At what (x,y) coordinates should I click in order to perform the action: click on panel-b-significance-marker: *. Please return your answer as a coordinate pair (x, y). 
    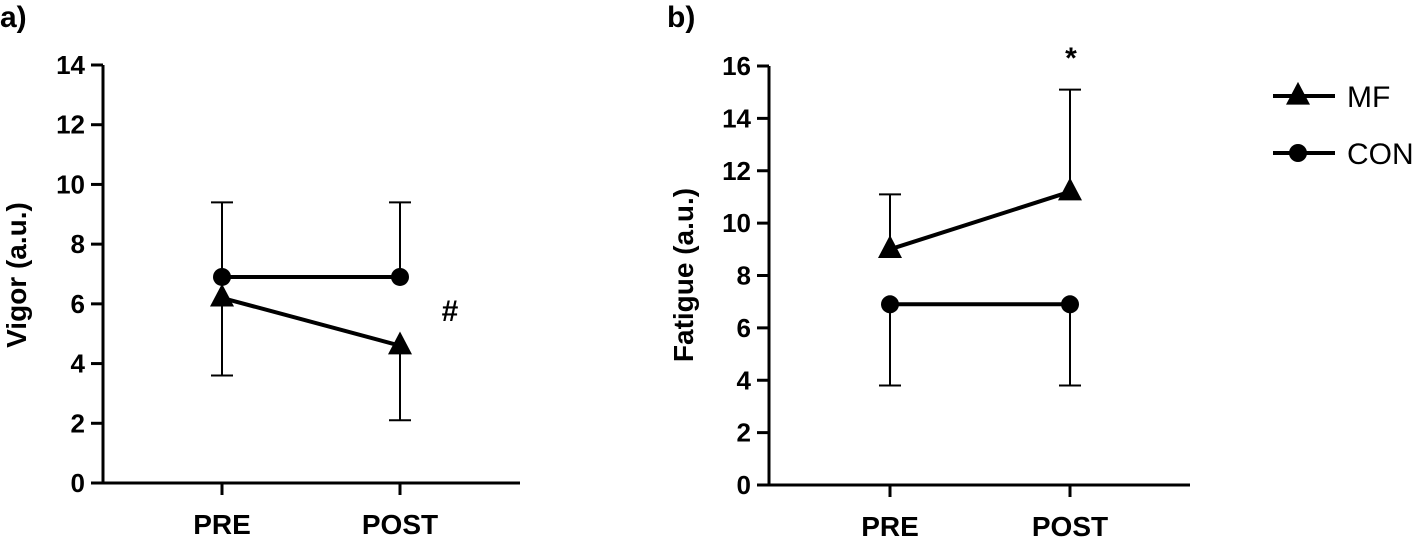
    Looking at the image, I should click on (1071, 58).